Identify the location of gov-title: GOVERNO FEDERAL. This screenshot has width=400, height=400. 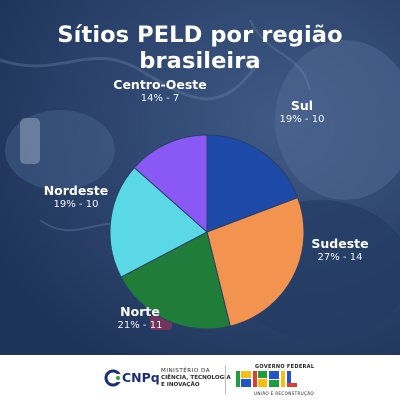
(285, 367).